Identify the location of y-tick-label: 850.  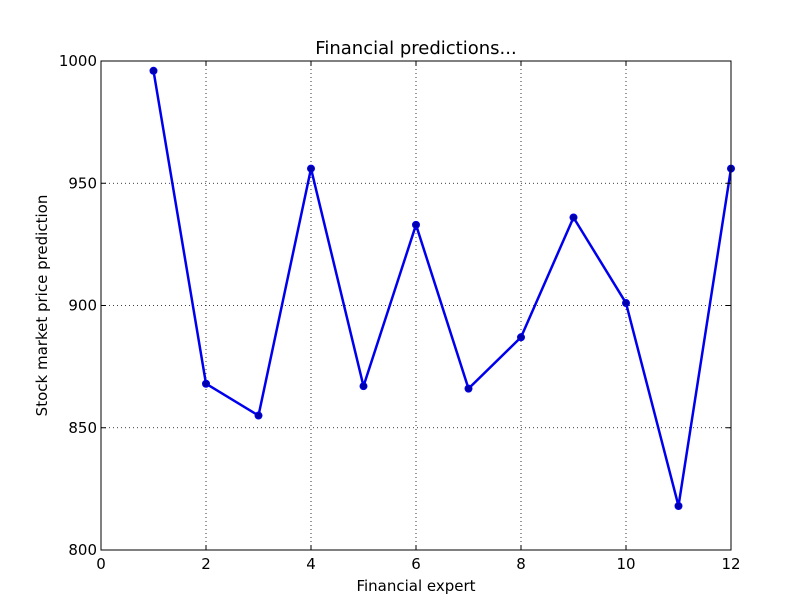
(82, 428).